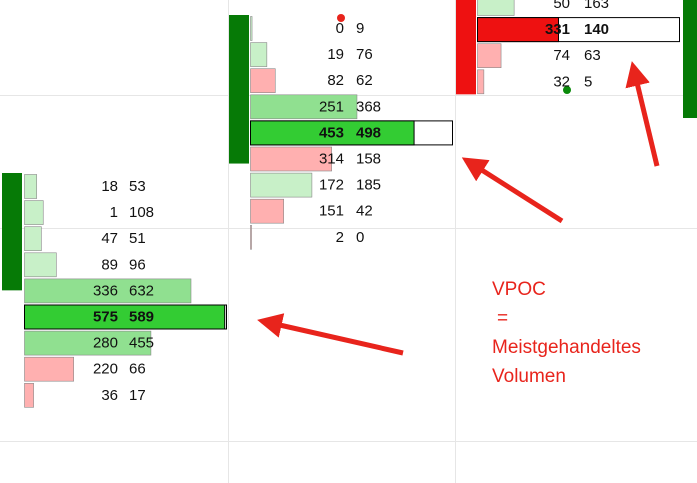 Image resolution: width=697 pixels, height=483 pixels. I want to click on ask-volume: 17, so click(137, 395).